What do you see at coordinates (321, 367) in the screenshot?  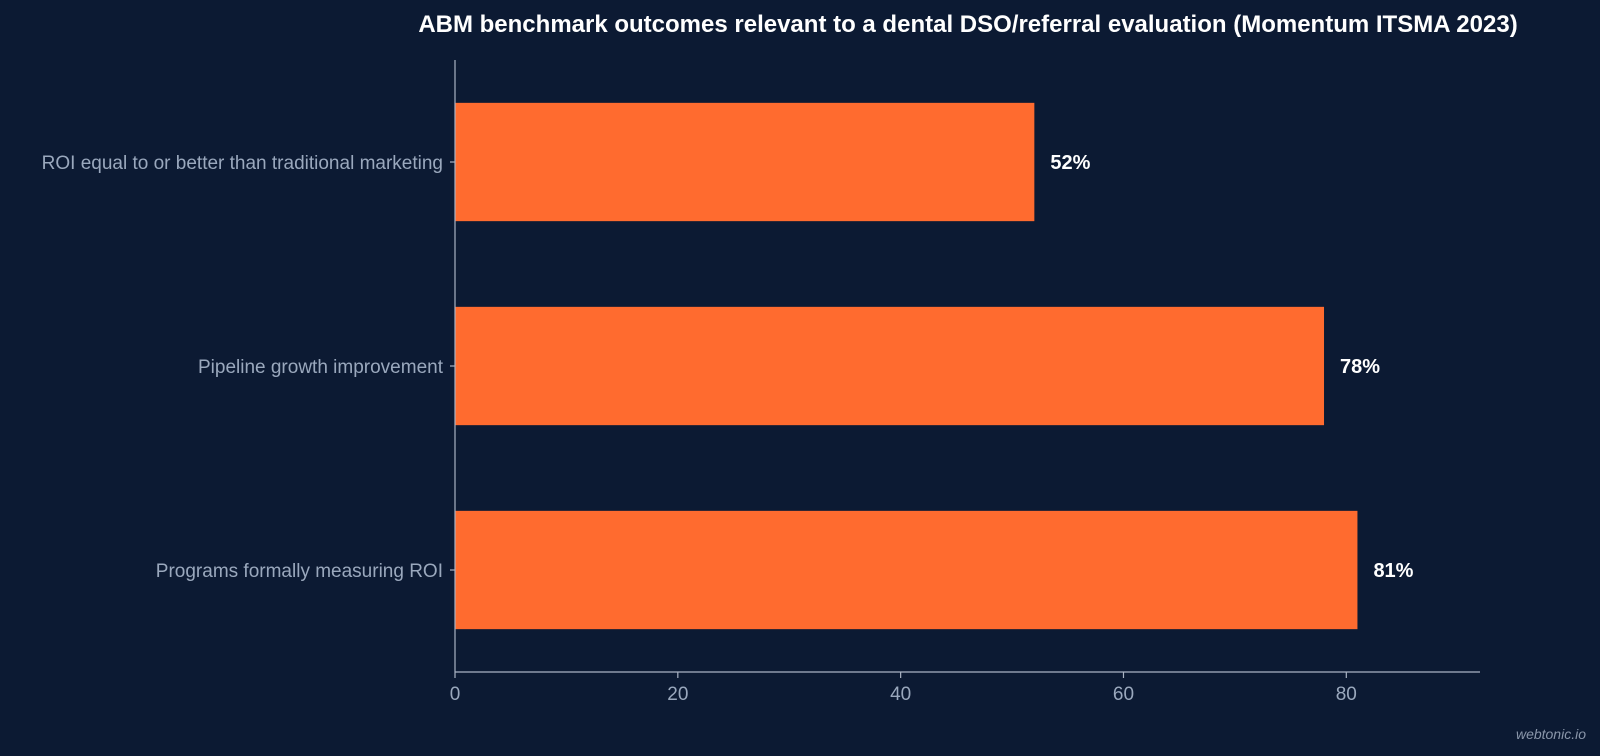 I see `category-label-1: Pipeline growth improvement` at bounding box center [321, 367].